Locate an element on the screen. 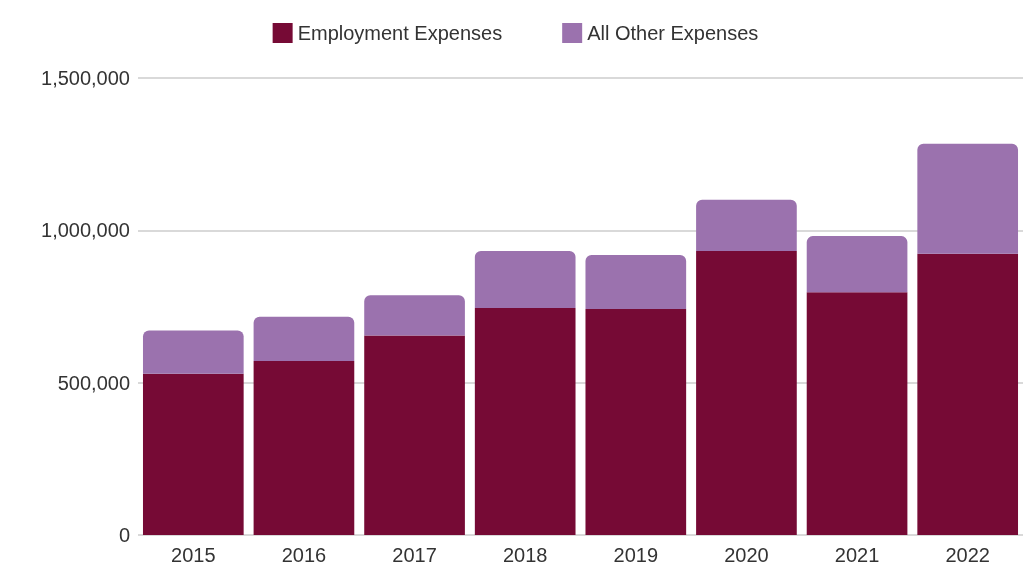 This screenshot has height=577, width=1031. y-tick-label: 0 is located at coordinates (124, 535).